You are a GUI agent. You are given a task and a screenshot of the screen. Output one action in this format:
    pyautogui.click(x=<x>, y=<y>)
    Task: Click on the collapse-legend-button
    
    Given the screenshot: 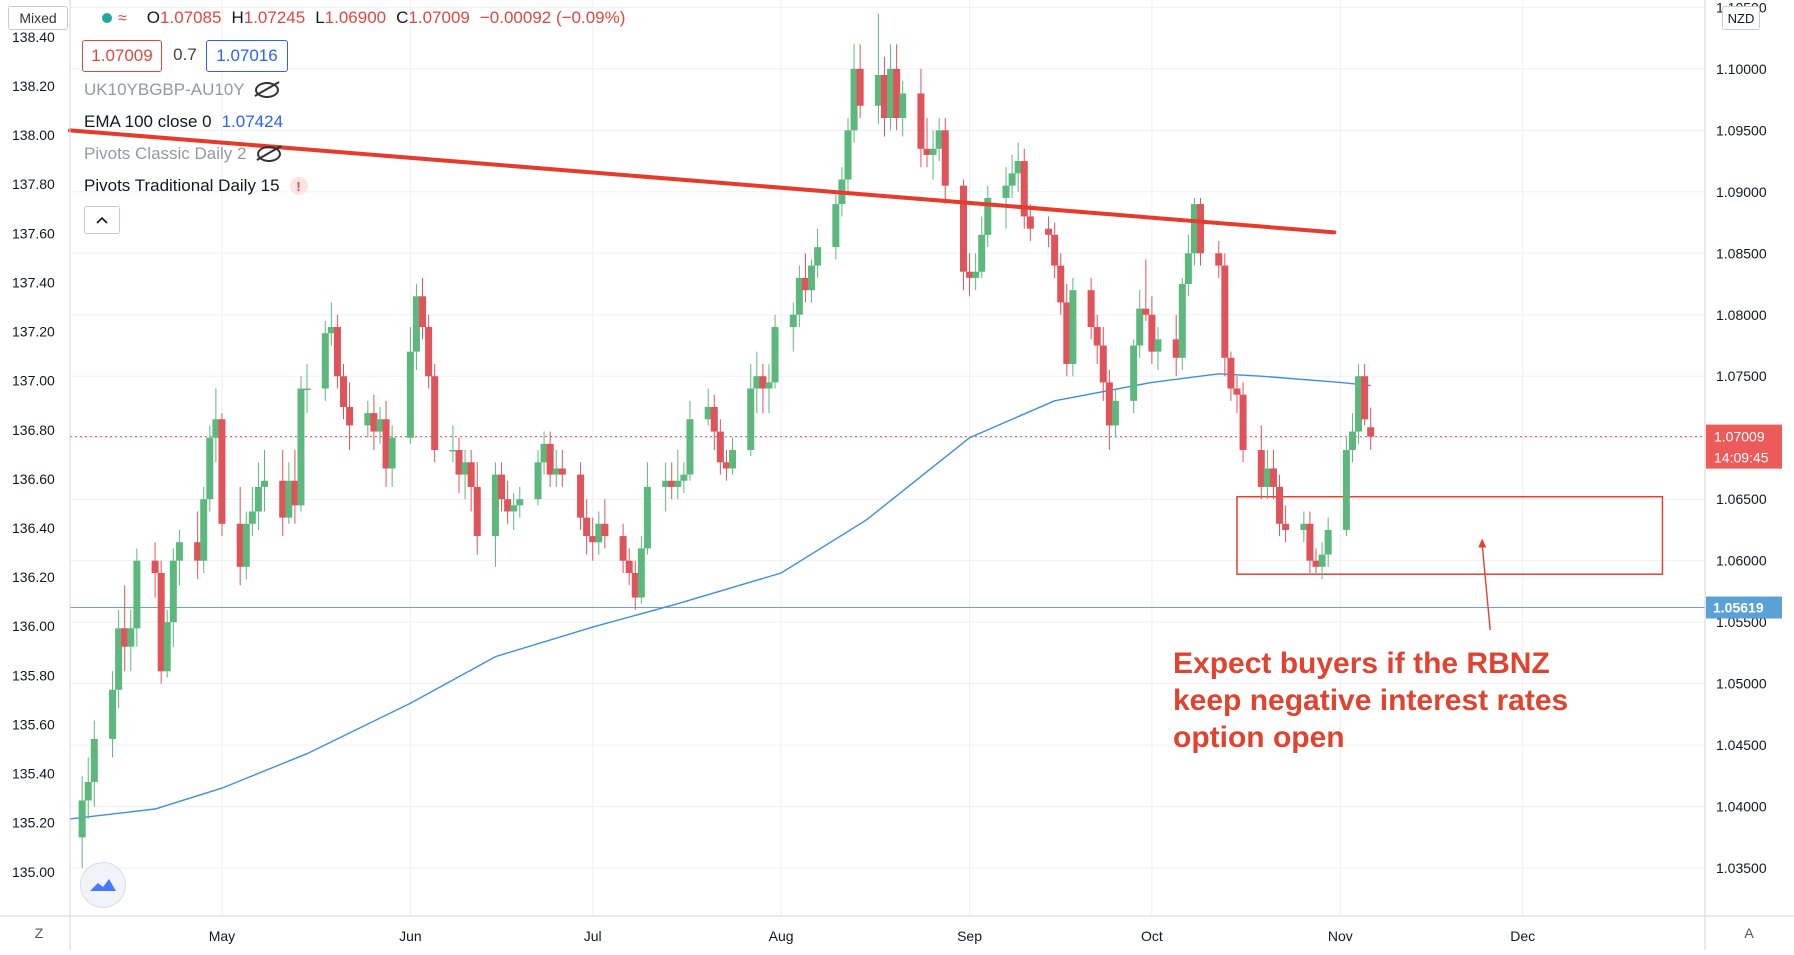 What is the action you would take?
    pyautogui.click(x=102, y=220)
    